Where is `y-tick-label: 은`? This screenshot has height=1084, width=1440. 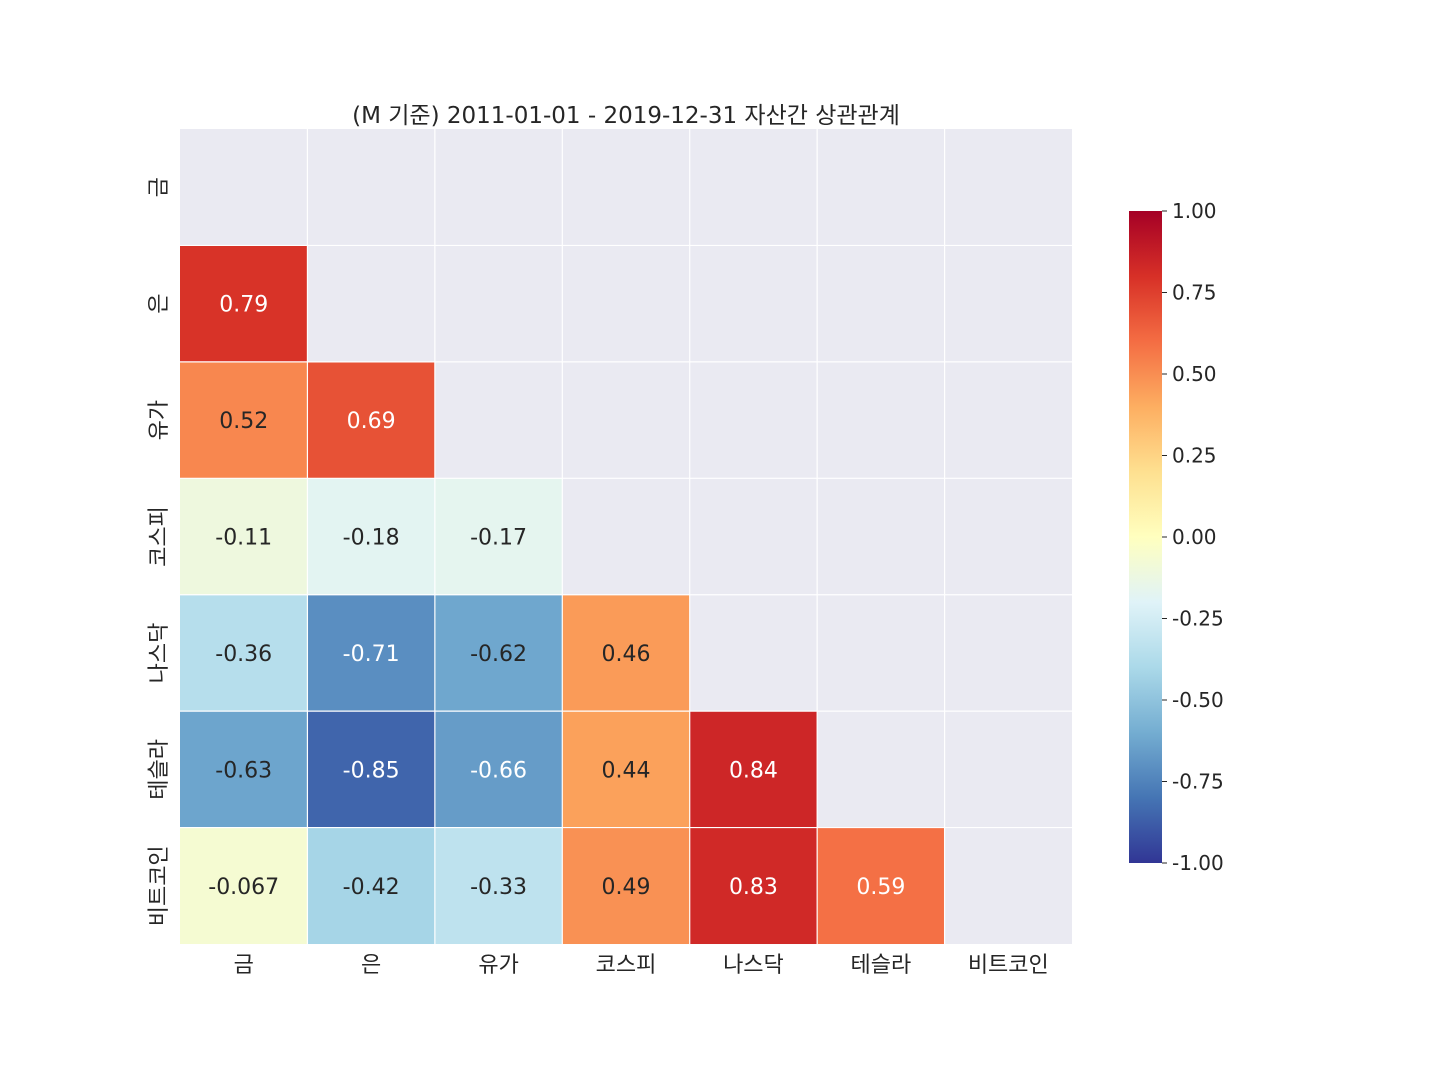
y-tick-label: 은 is located at coordinates (159, 304).